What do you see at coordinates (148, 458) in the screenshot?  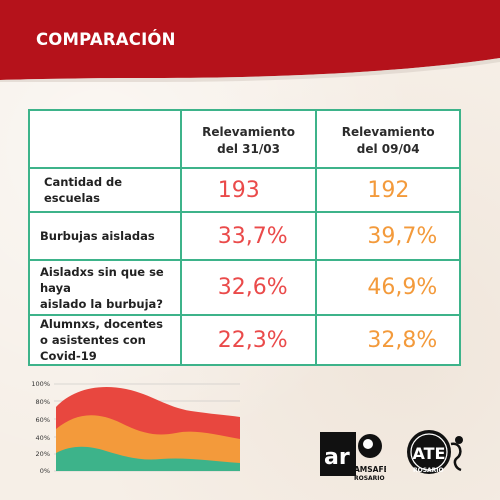 I see `area-green` at bounding box center [148, 458].